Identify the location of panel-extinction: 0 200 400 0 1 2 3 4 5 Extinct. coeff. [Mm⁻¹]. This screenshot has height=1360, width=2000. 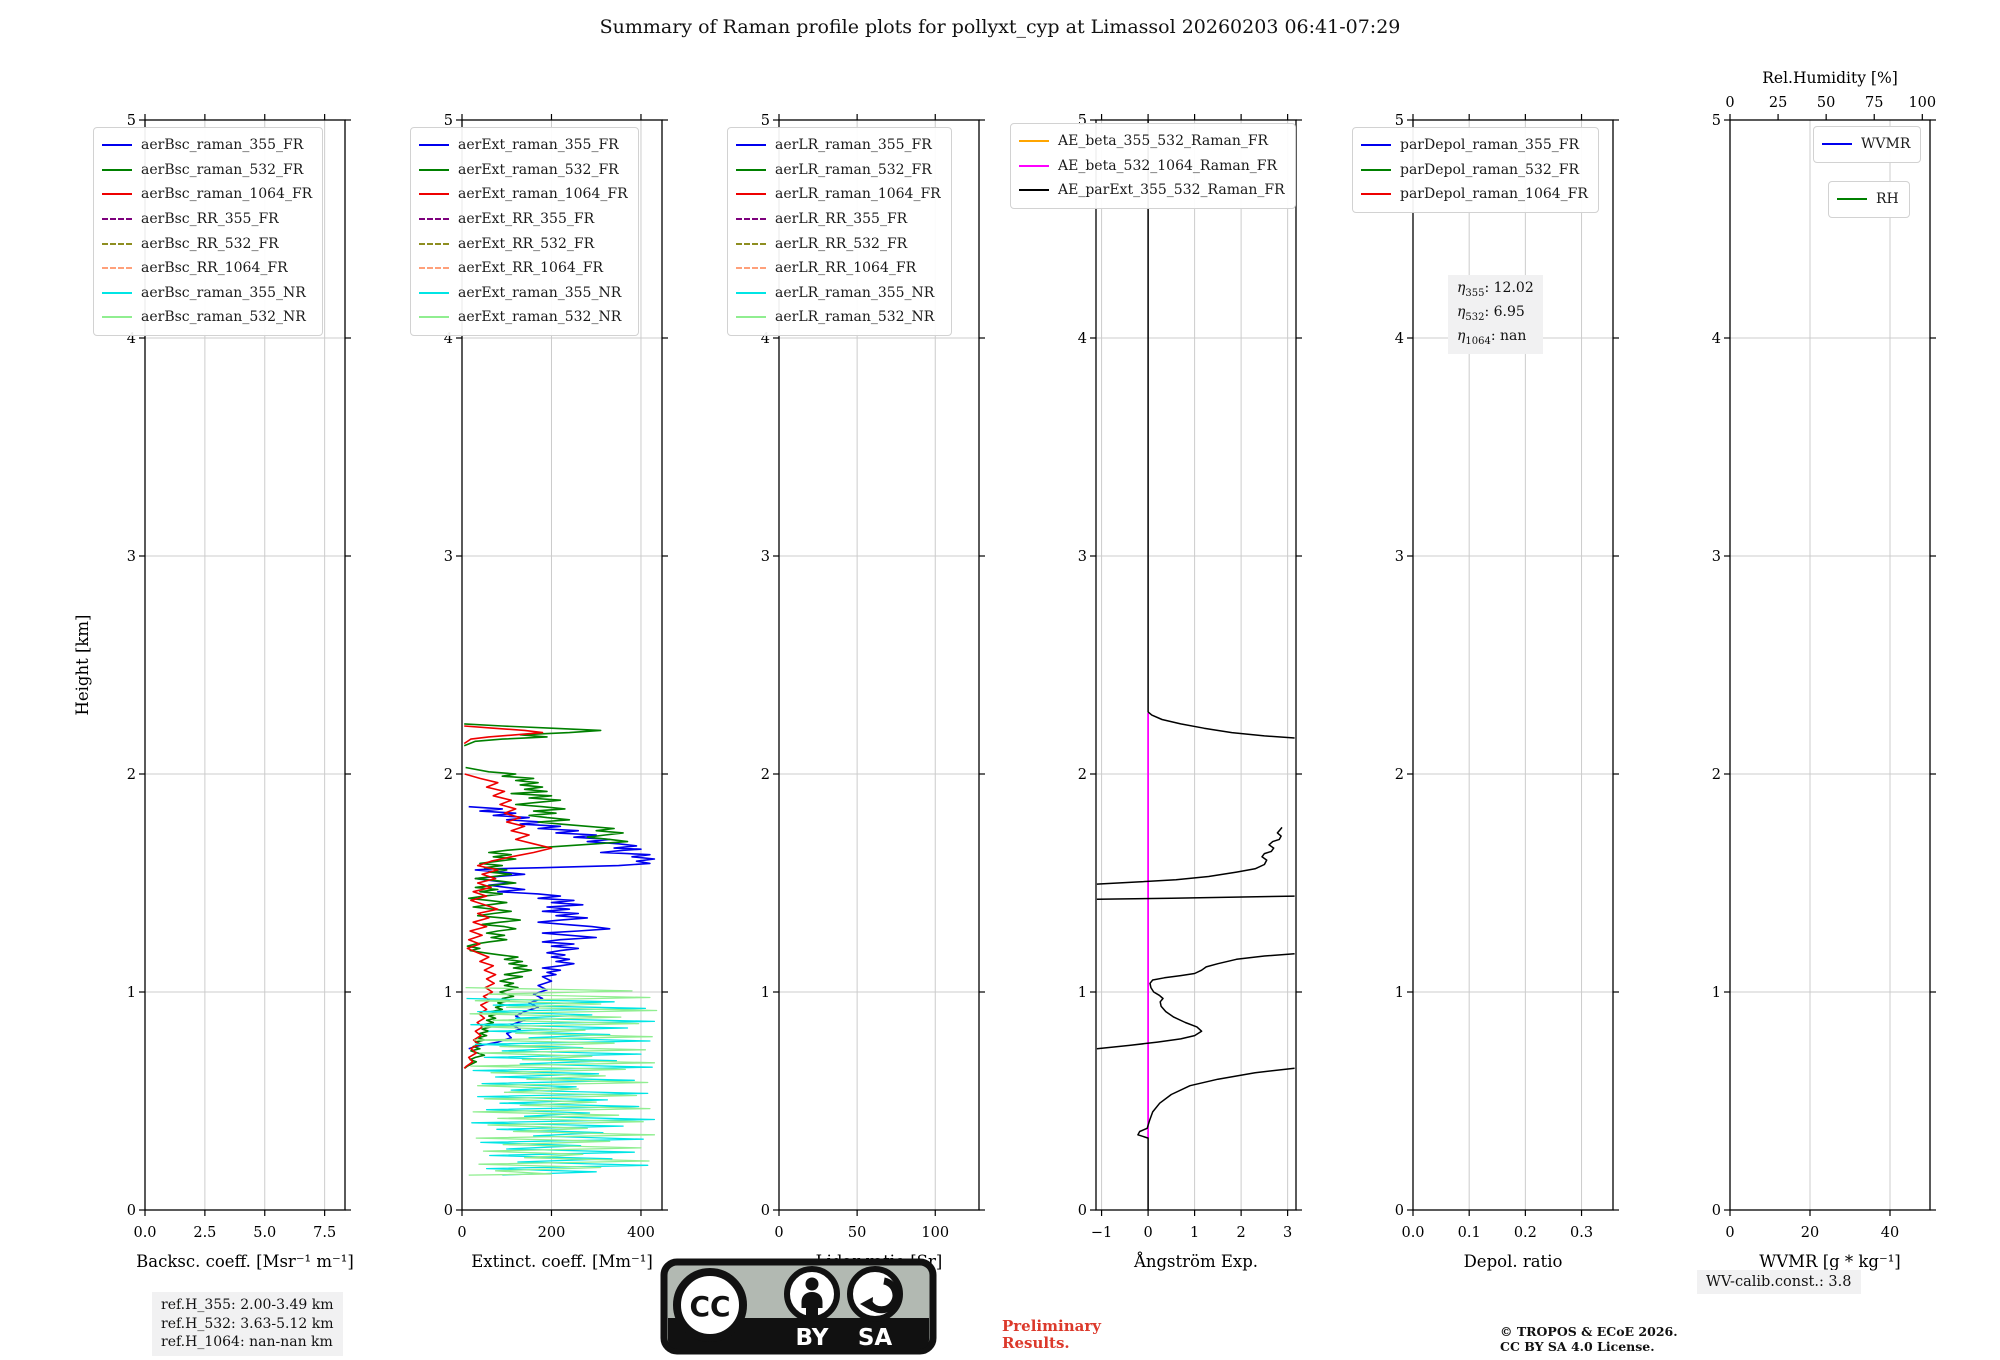
(556, 692).